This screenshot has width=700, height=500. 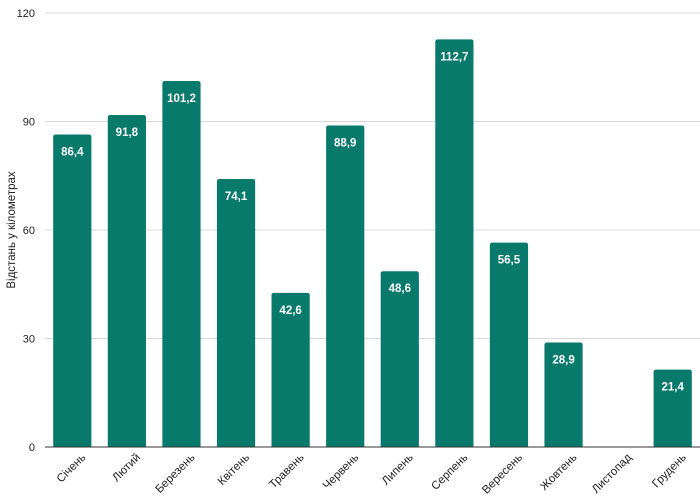 I want to click on x-tick-label: Січень, so click(x=72, y=469).